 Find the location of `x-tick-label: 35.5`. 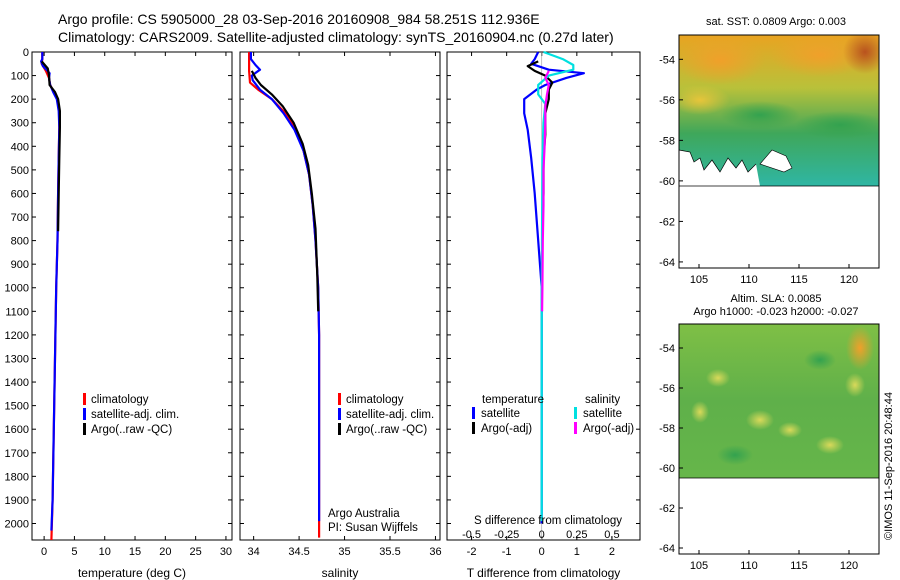

x-tick-label: 35.5 is located at coordinates (389, 552).